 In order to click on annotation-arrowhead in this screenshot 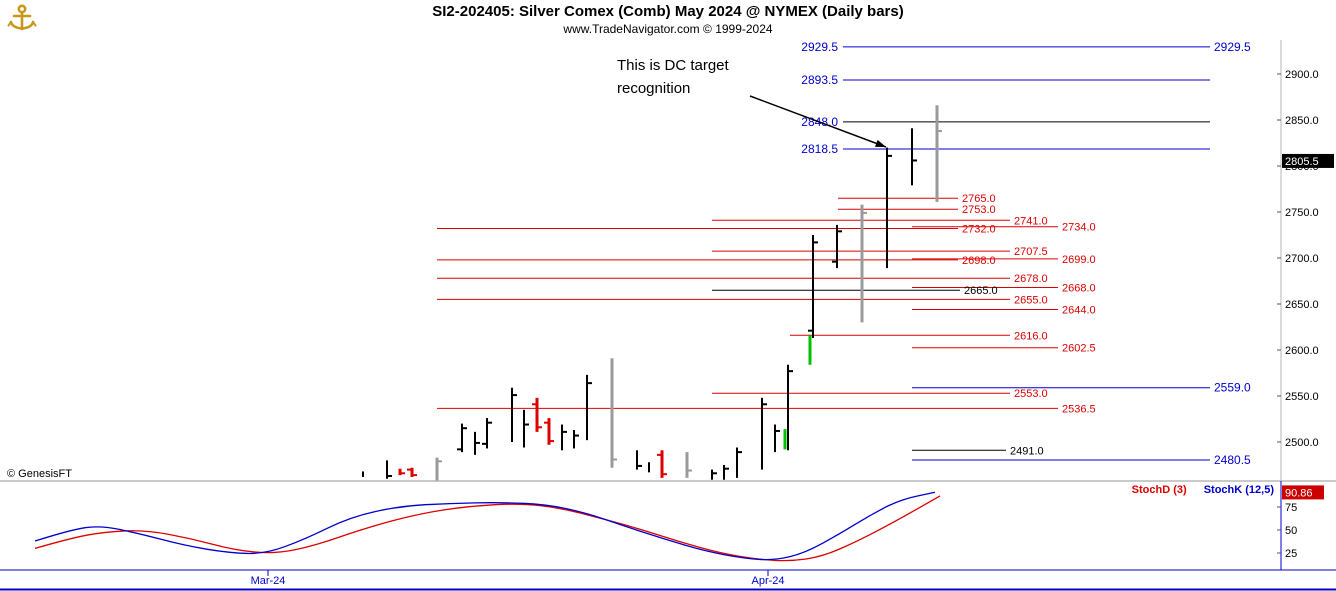, I will do `click(880, 143)`.